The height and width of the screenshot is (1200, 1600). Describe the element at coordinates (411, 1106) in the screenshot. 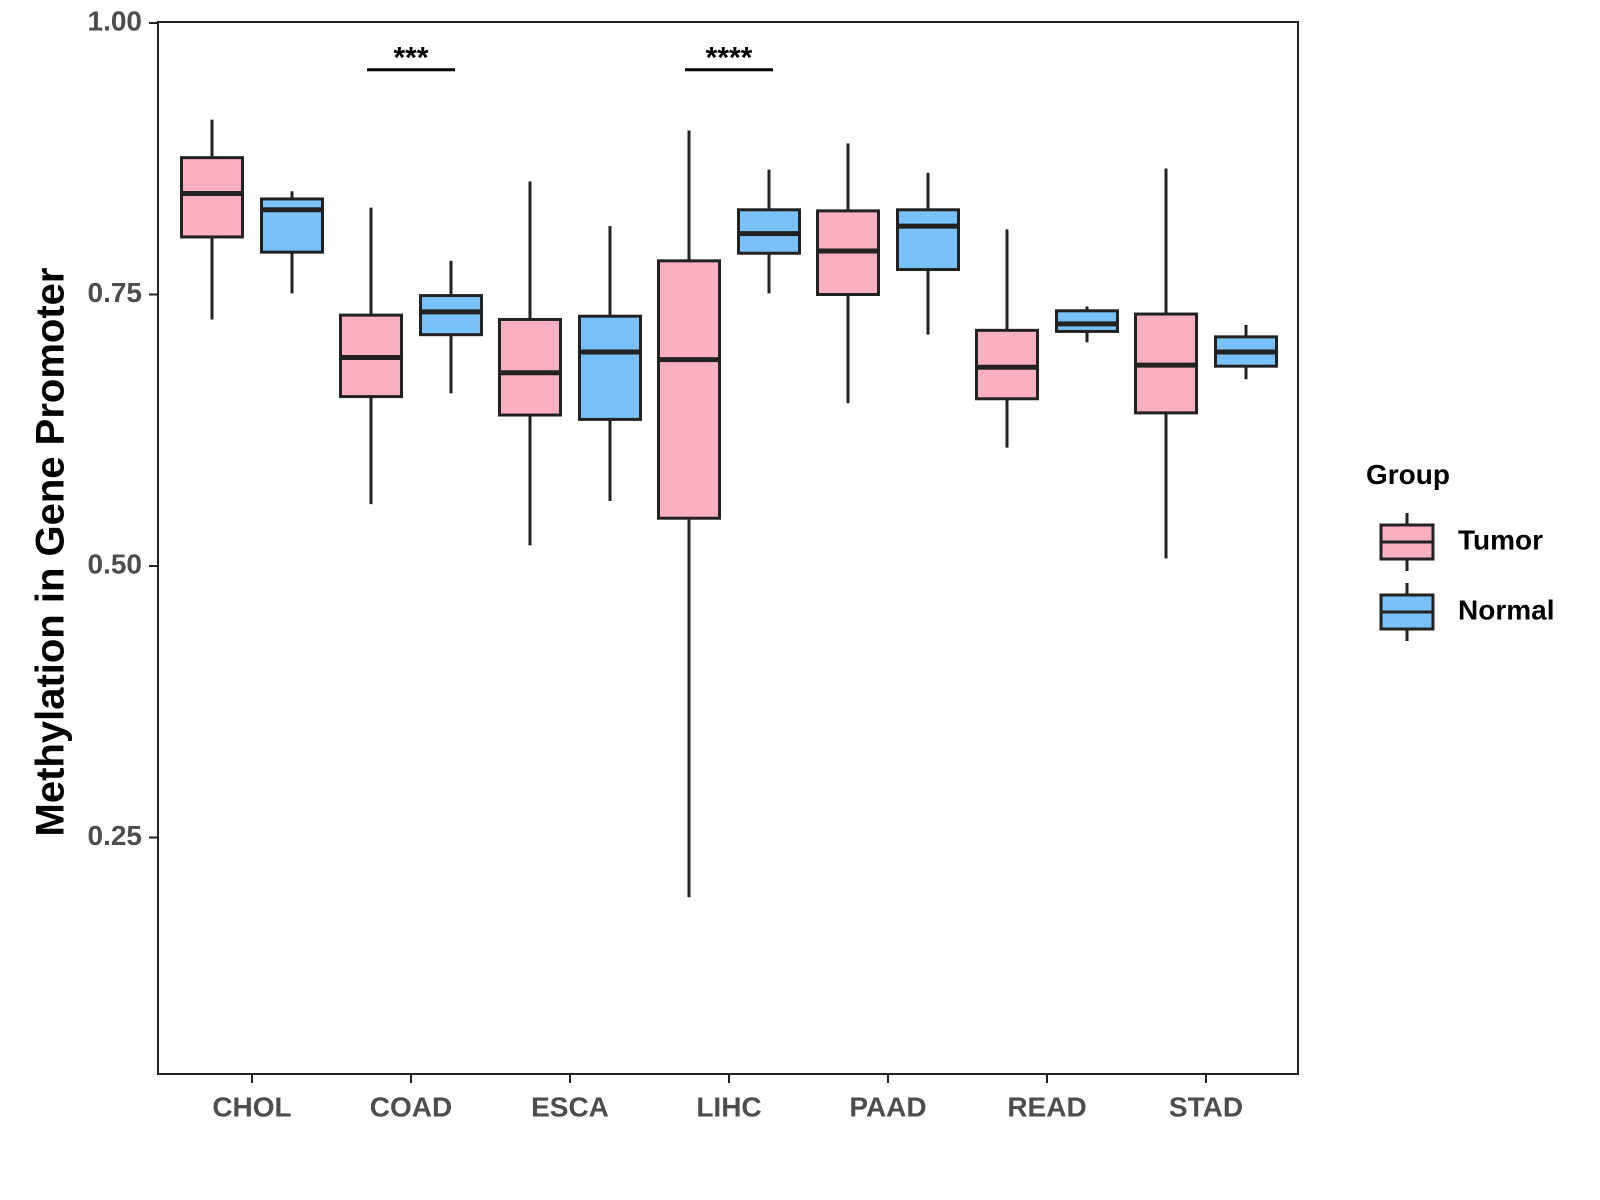

I see `x-tick-label-coad: COAD` at that location.